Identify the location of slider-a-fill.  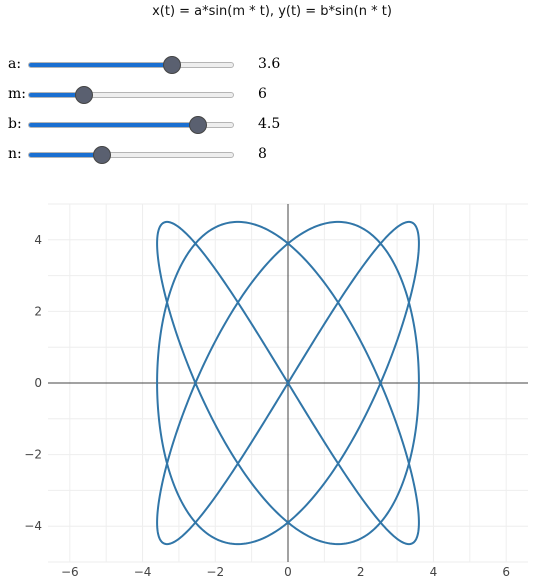
(100, 65).